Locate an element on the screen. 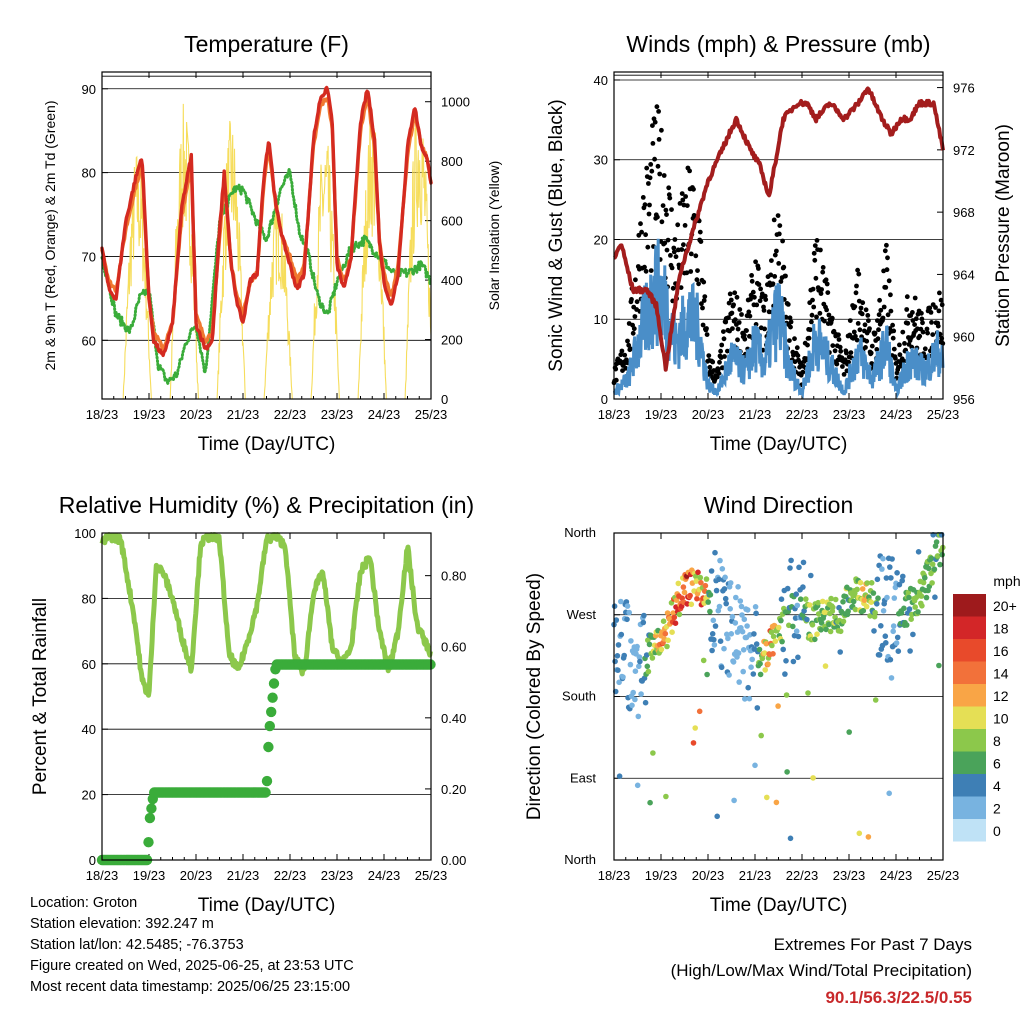  y-right-tick-label: 200 is located at coordinates (452, 340).